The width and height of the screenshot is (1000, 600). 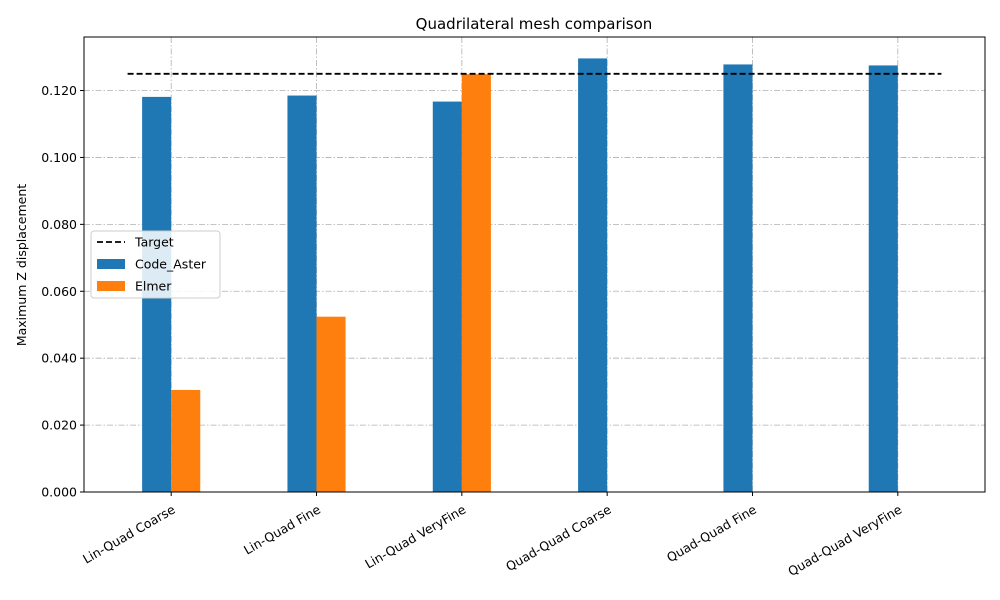 I want to click on y-tick-label: 0.000, so click(x=59, y=492).